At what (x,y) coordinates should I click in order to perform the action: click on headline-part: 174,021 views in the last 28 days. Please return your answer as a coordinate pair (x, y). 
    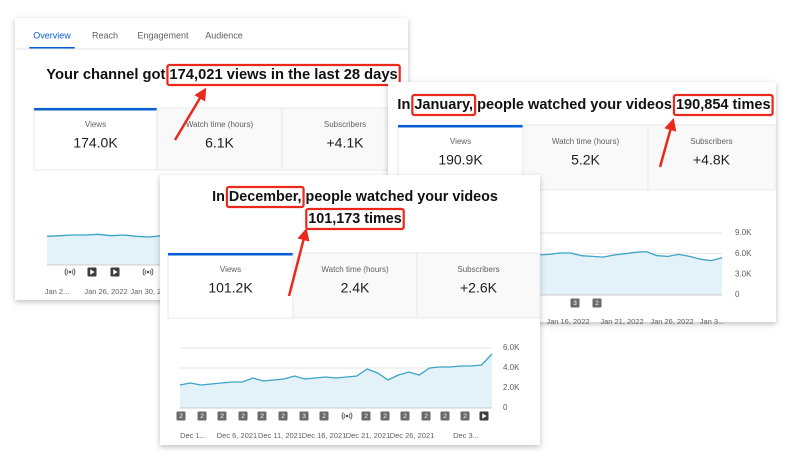
    Looking at the image, I should click on (283, 75).